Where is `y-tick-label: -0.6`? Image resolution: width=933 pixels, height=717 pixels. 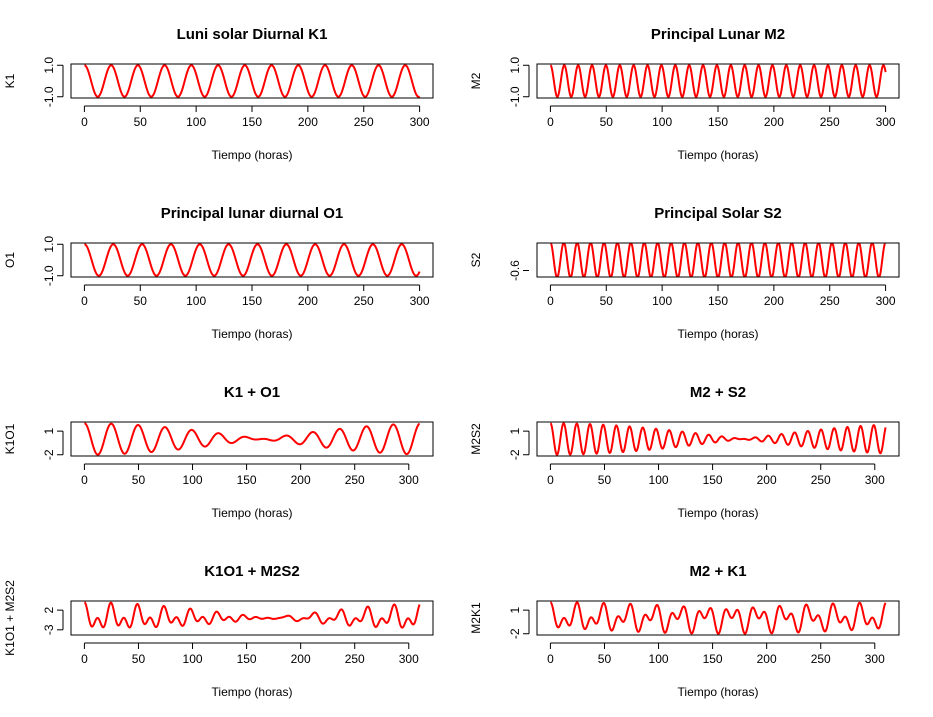
y-tick-label: -0.6 is located at coordinates (515, 270).